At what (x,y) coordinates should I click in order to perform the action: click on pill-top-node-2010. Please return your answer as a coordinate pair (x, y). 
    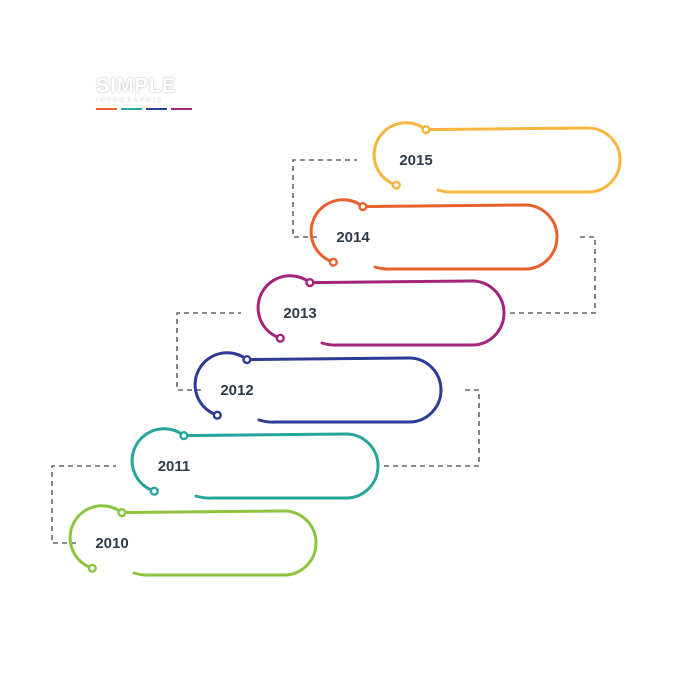
    Looking at the image, I should click on (122, 512).